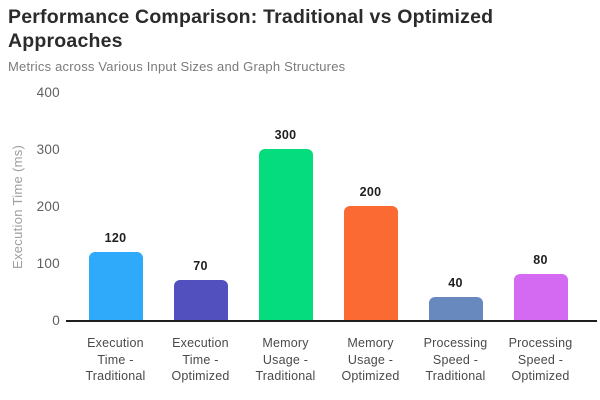 This screenshot has height=400, width=600. What do you see at coordinates (115, 238) in the screenshot?
I see `bar-value-label: 120` at bounding box center [115, 238].